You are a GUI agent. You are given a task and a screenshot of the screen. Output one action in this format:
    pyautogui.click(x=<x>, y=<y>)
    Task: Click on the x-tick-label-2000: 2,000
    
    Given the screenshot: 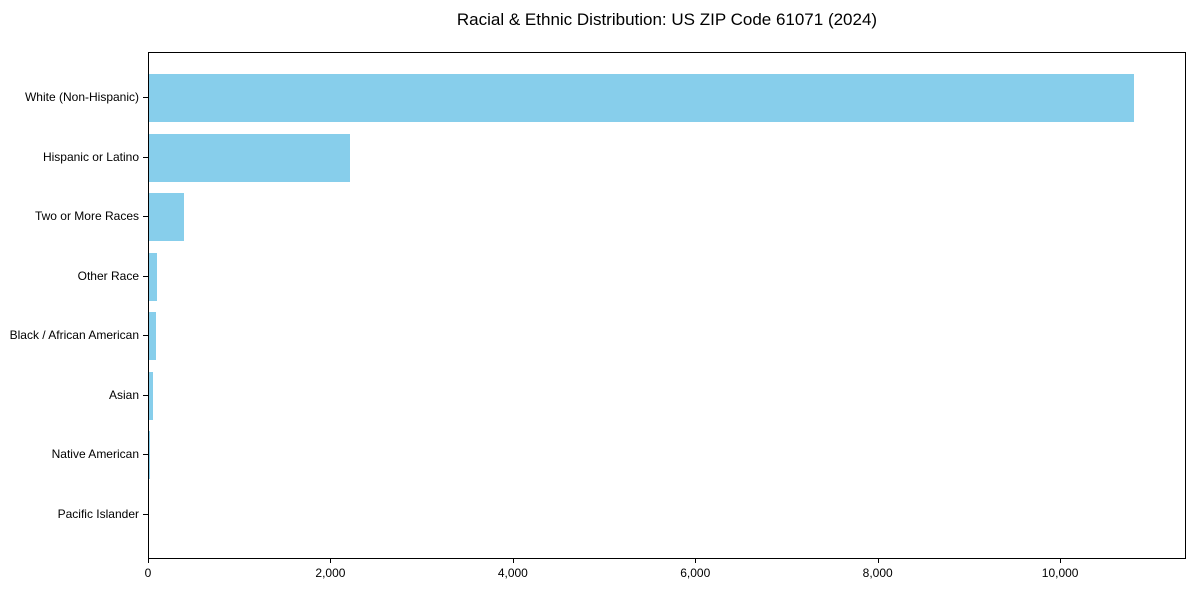 What is the action you would take?
    pyautogui.click(x=330, y=573)
    